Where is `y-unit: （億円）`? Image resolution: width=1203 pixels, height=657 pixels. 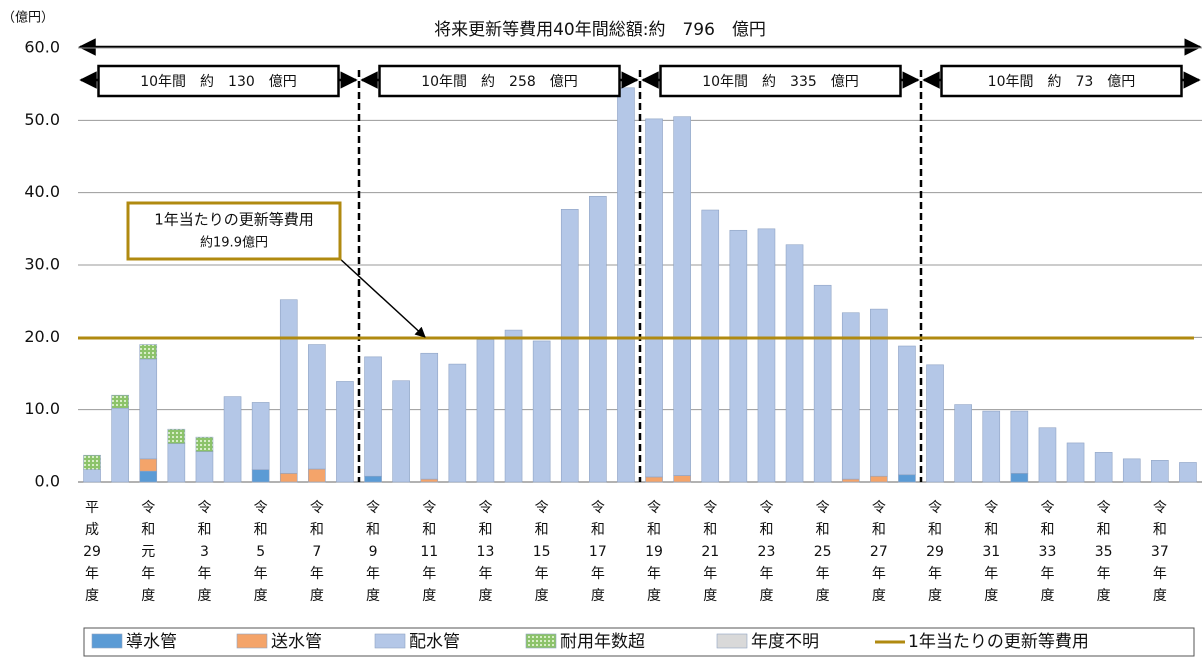
y-unit: （億円） is located at coordinates (28, 18).